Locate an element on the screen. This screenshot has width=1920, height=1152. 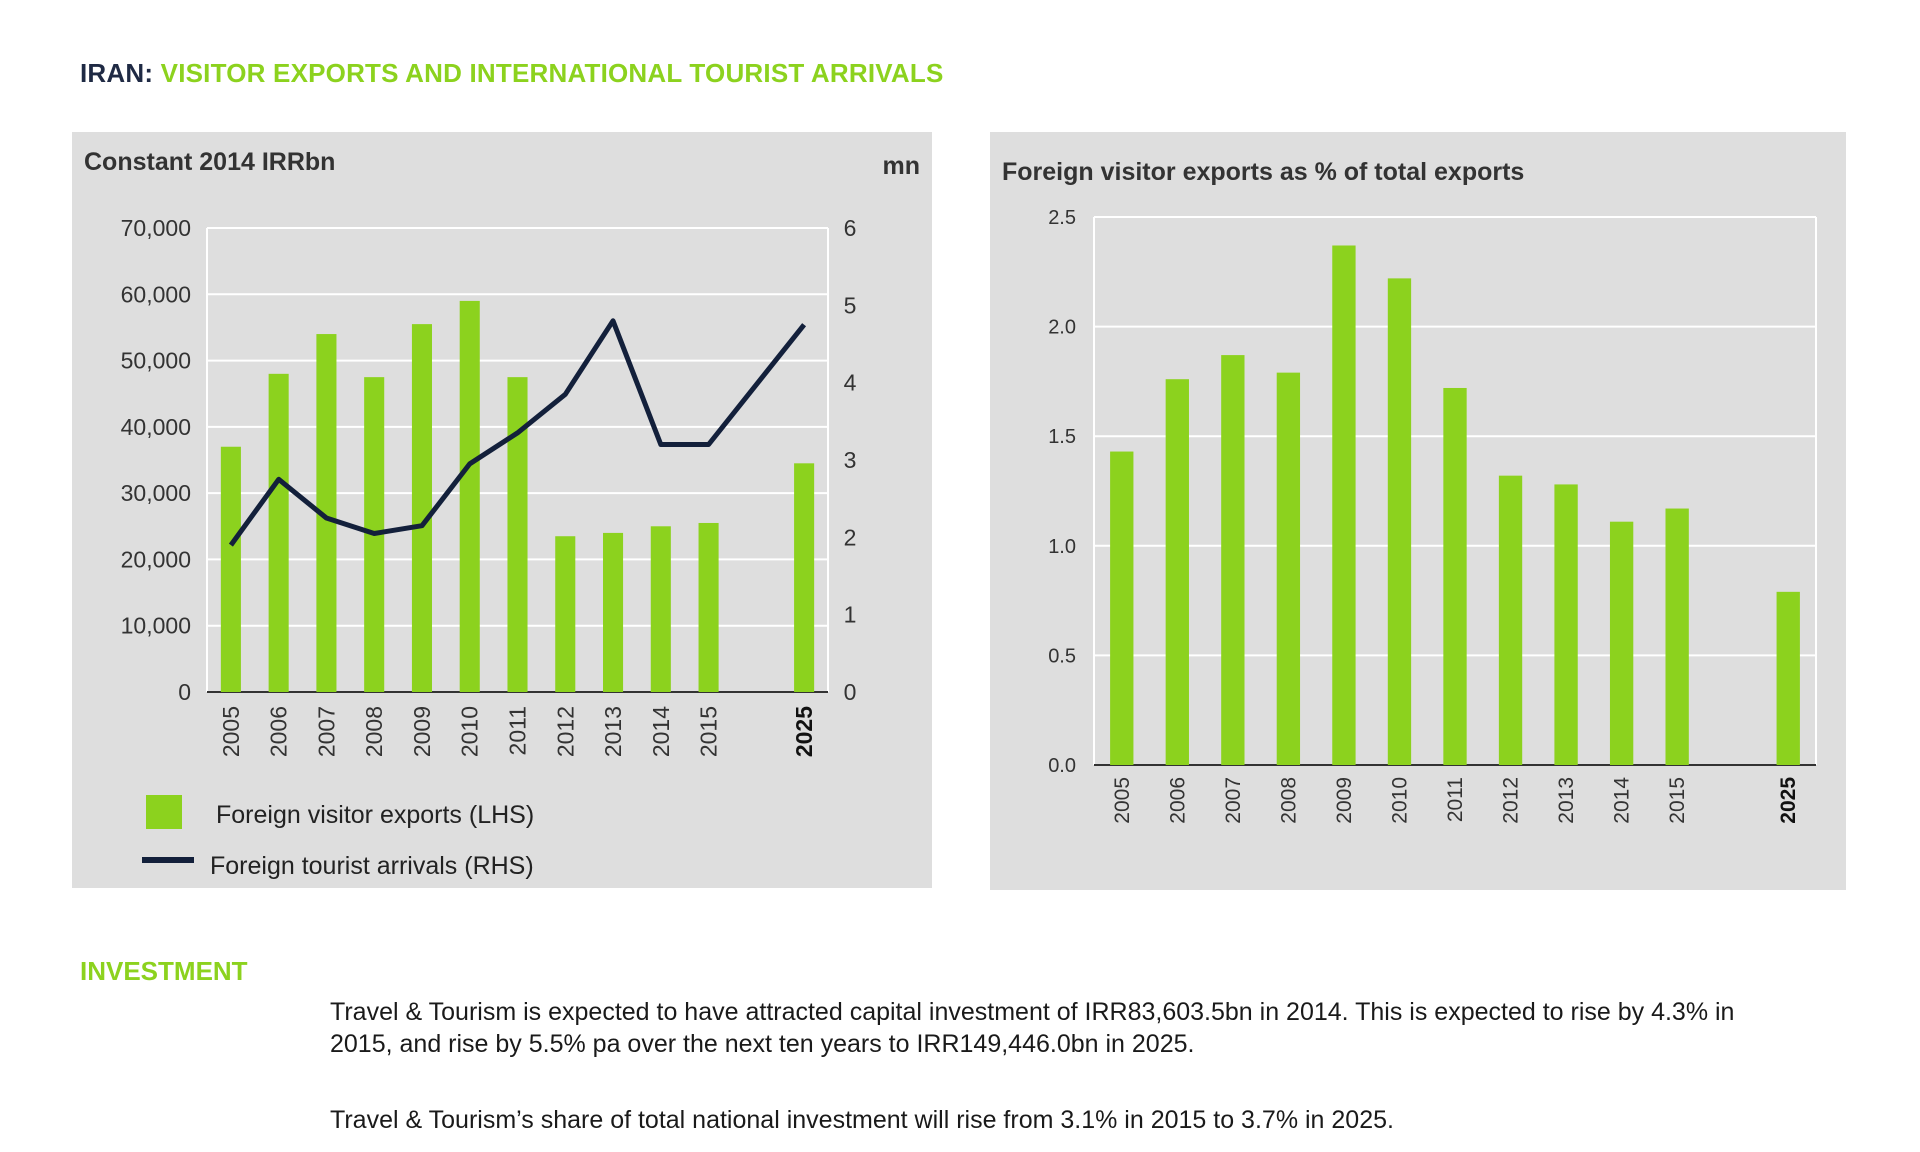
share-bar-2009 is located at coordinates (1344, 505).